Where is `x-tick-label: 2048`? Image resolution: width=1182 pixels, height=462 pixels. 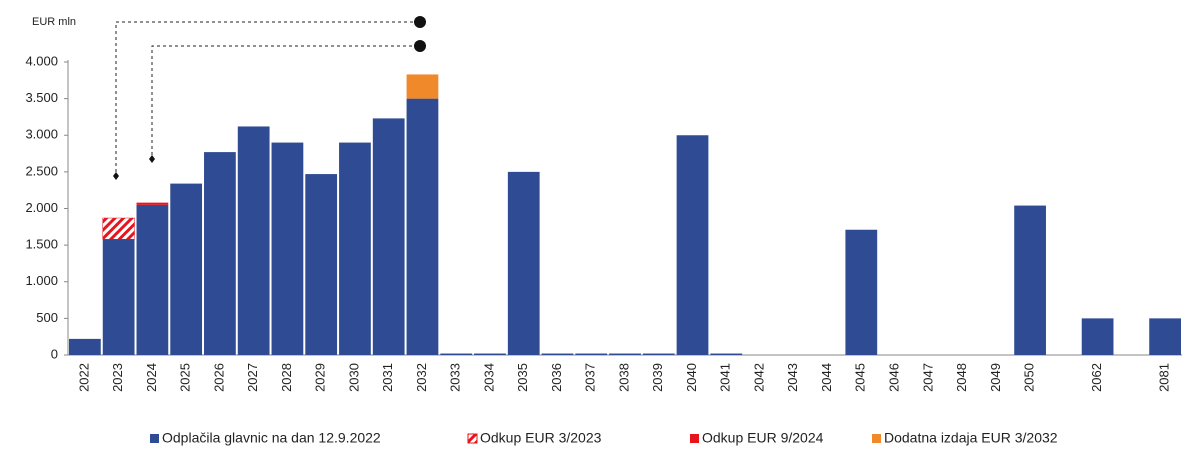 x-tick-label: 2048 is located at coordinates (961, 377).